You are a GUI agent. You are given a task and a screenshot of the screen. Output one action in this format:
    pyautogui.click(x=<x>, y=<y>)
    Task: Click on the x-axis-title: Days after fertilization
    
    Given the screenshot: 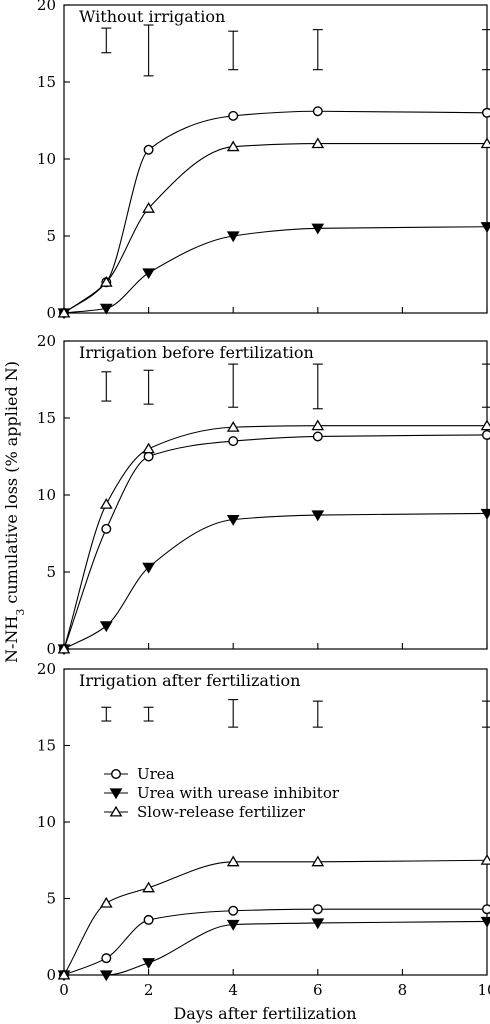 What is the action you would take?
    pyautogui.click(x=264, y=1013)
    